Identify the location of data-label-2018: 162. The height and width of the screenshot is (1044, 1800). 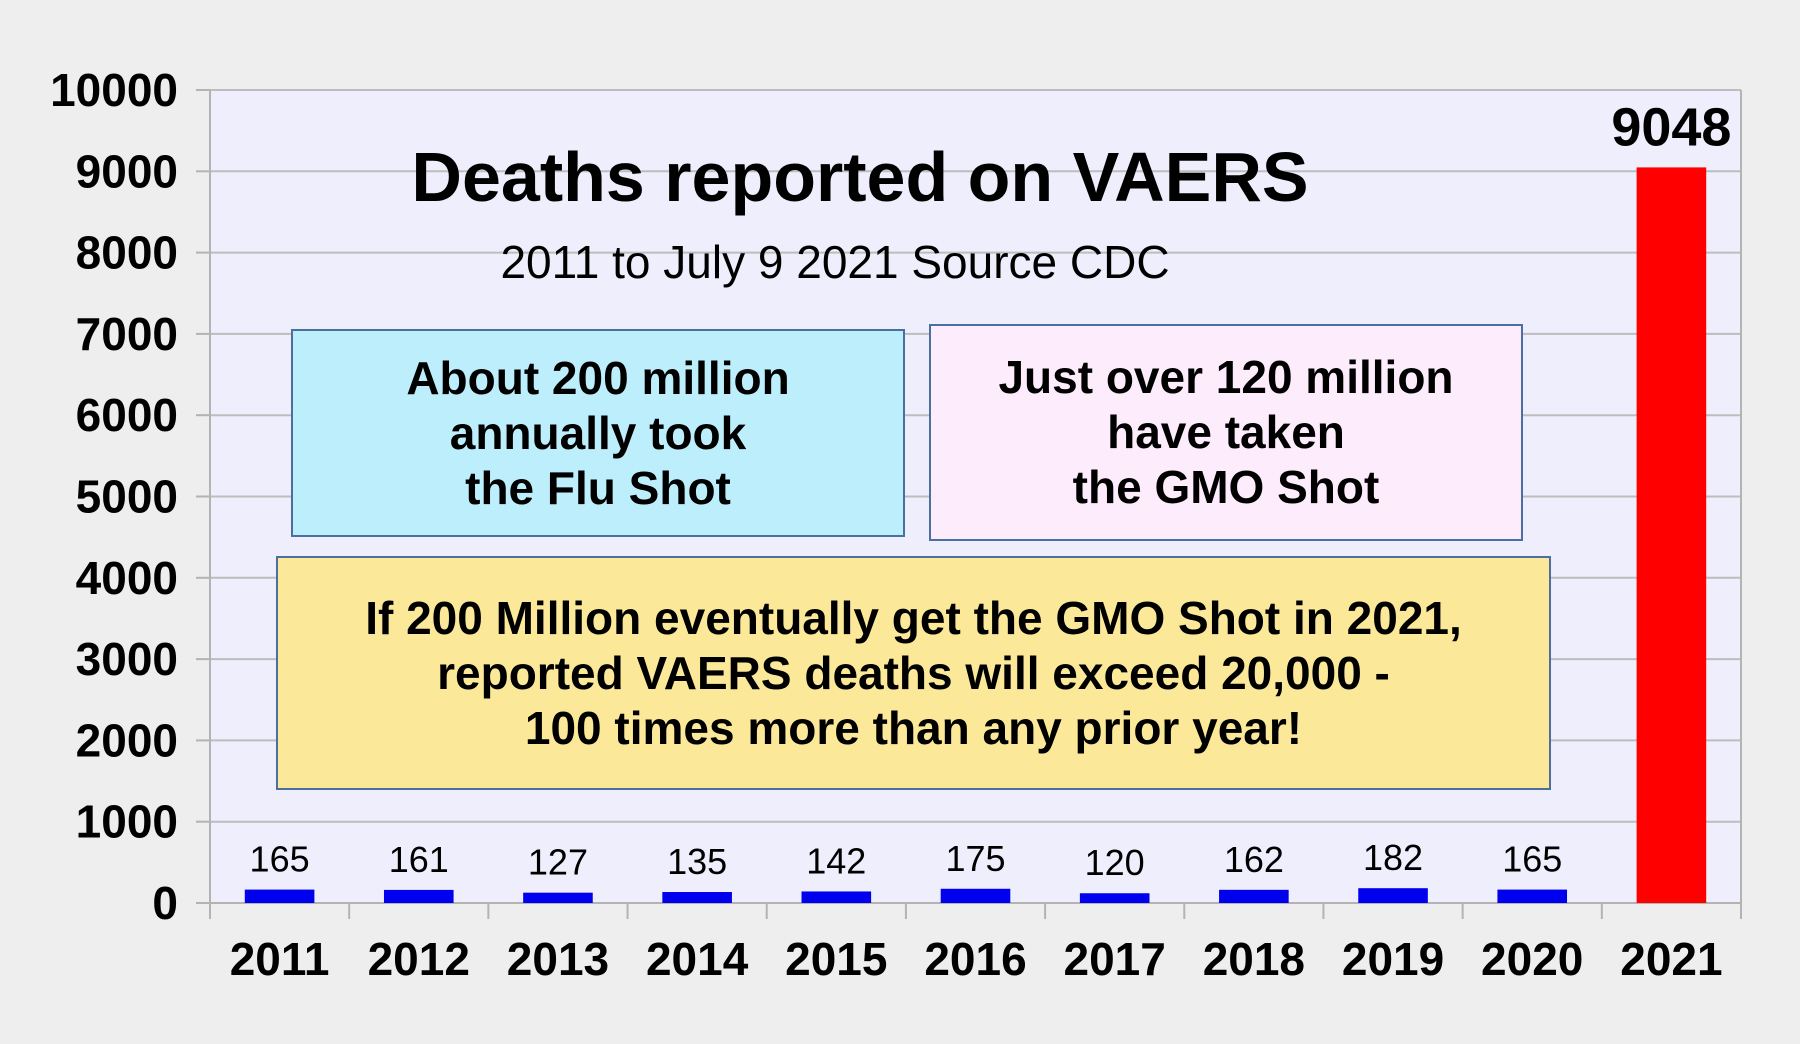
(1254, 859).